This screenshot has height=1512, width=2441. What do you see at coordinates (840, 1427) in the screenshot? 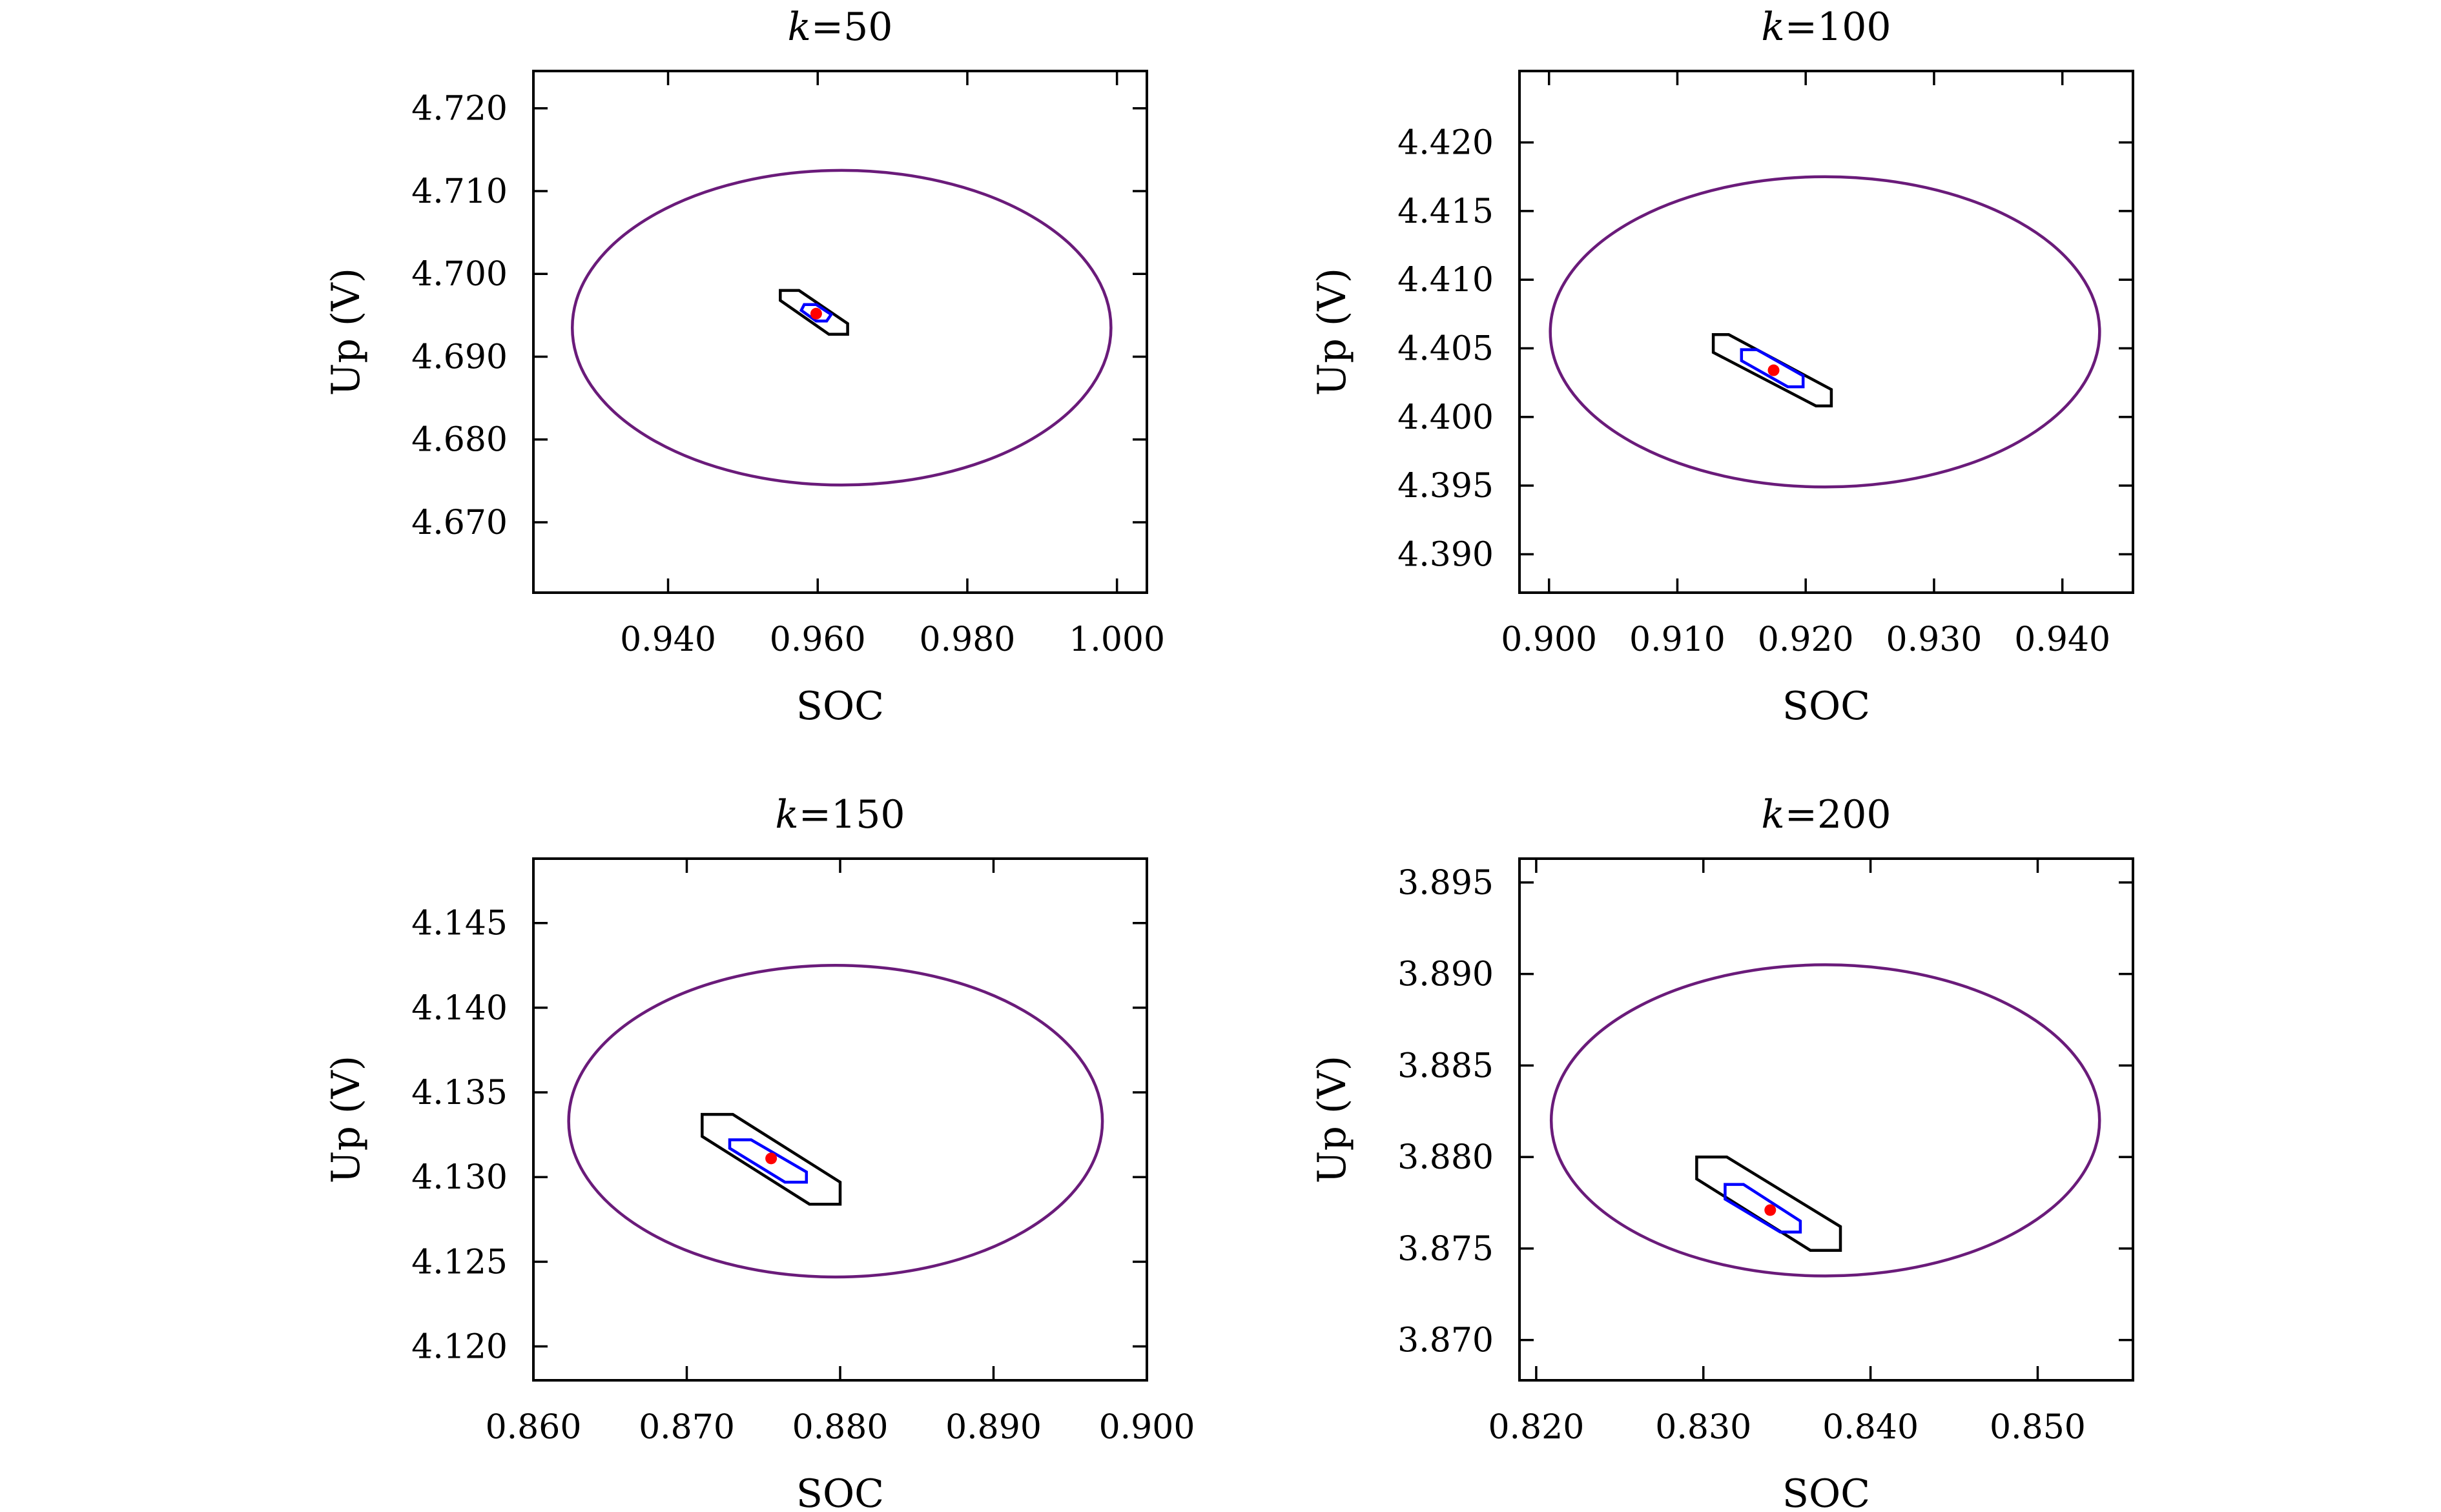
I see `x-tick-label: 0.880` at bounding box center [840, 1427].